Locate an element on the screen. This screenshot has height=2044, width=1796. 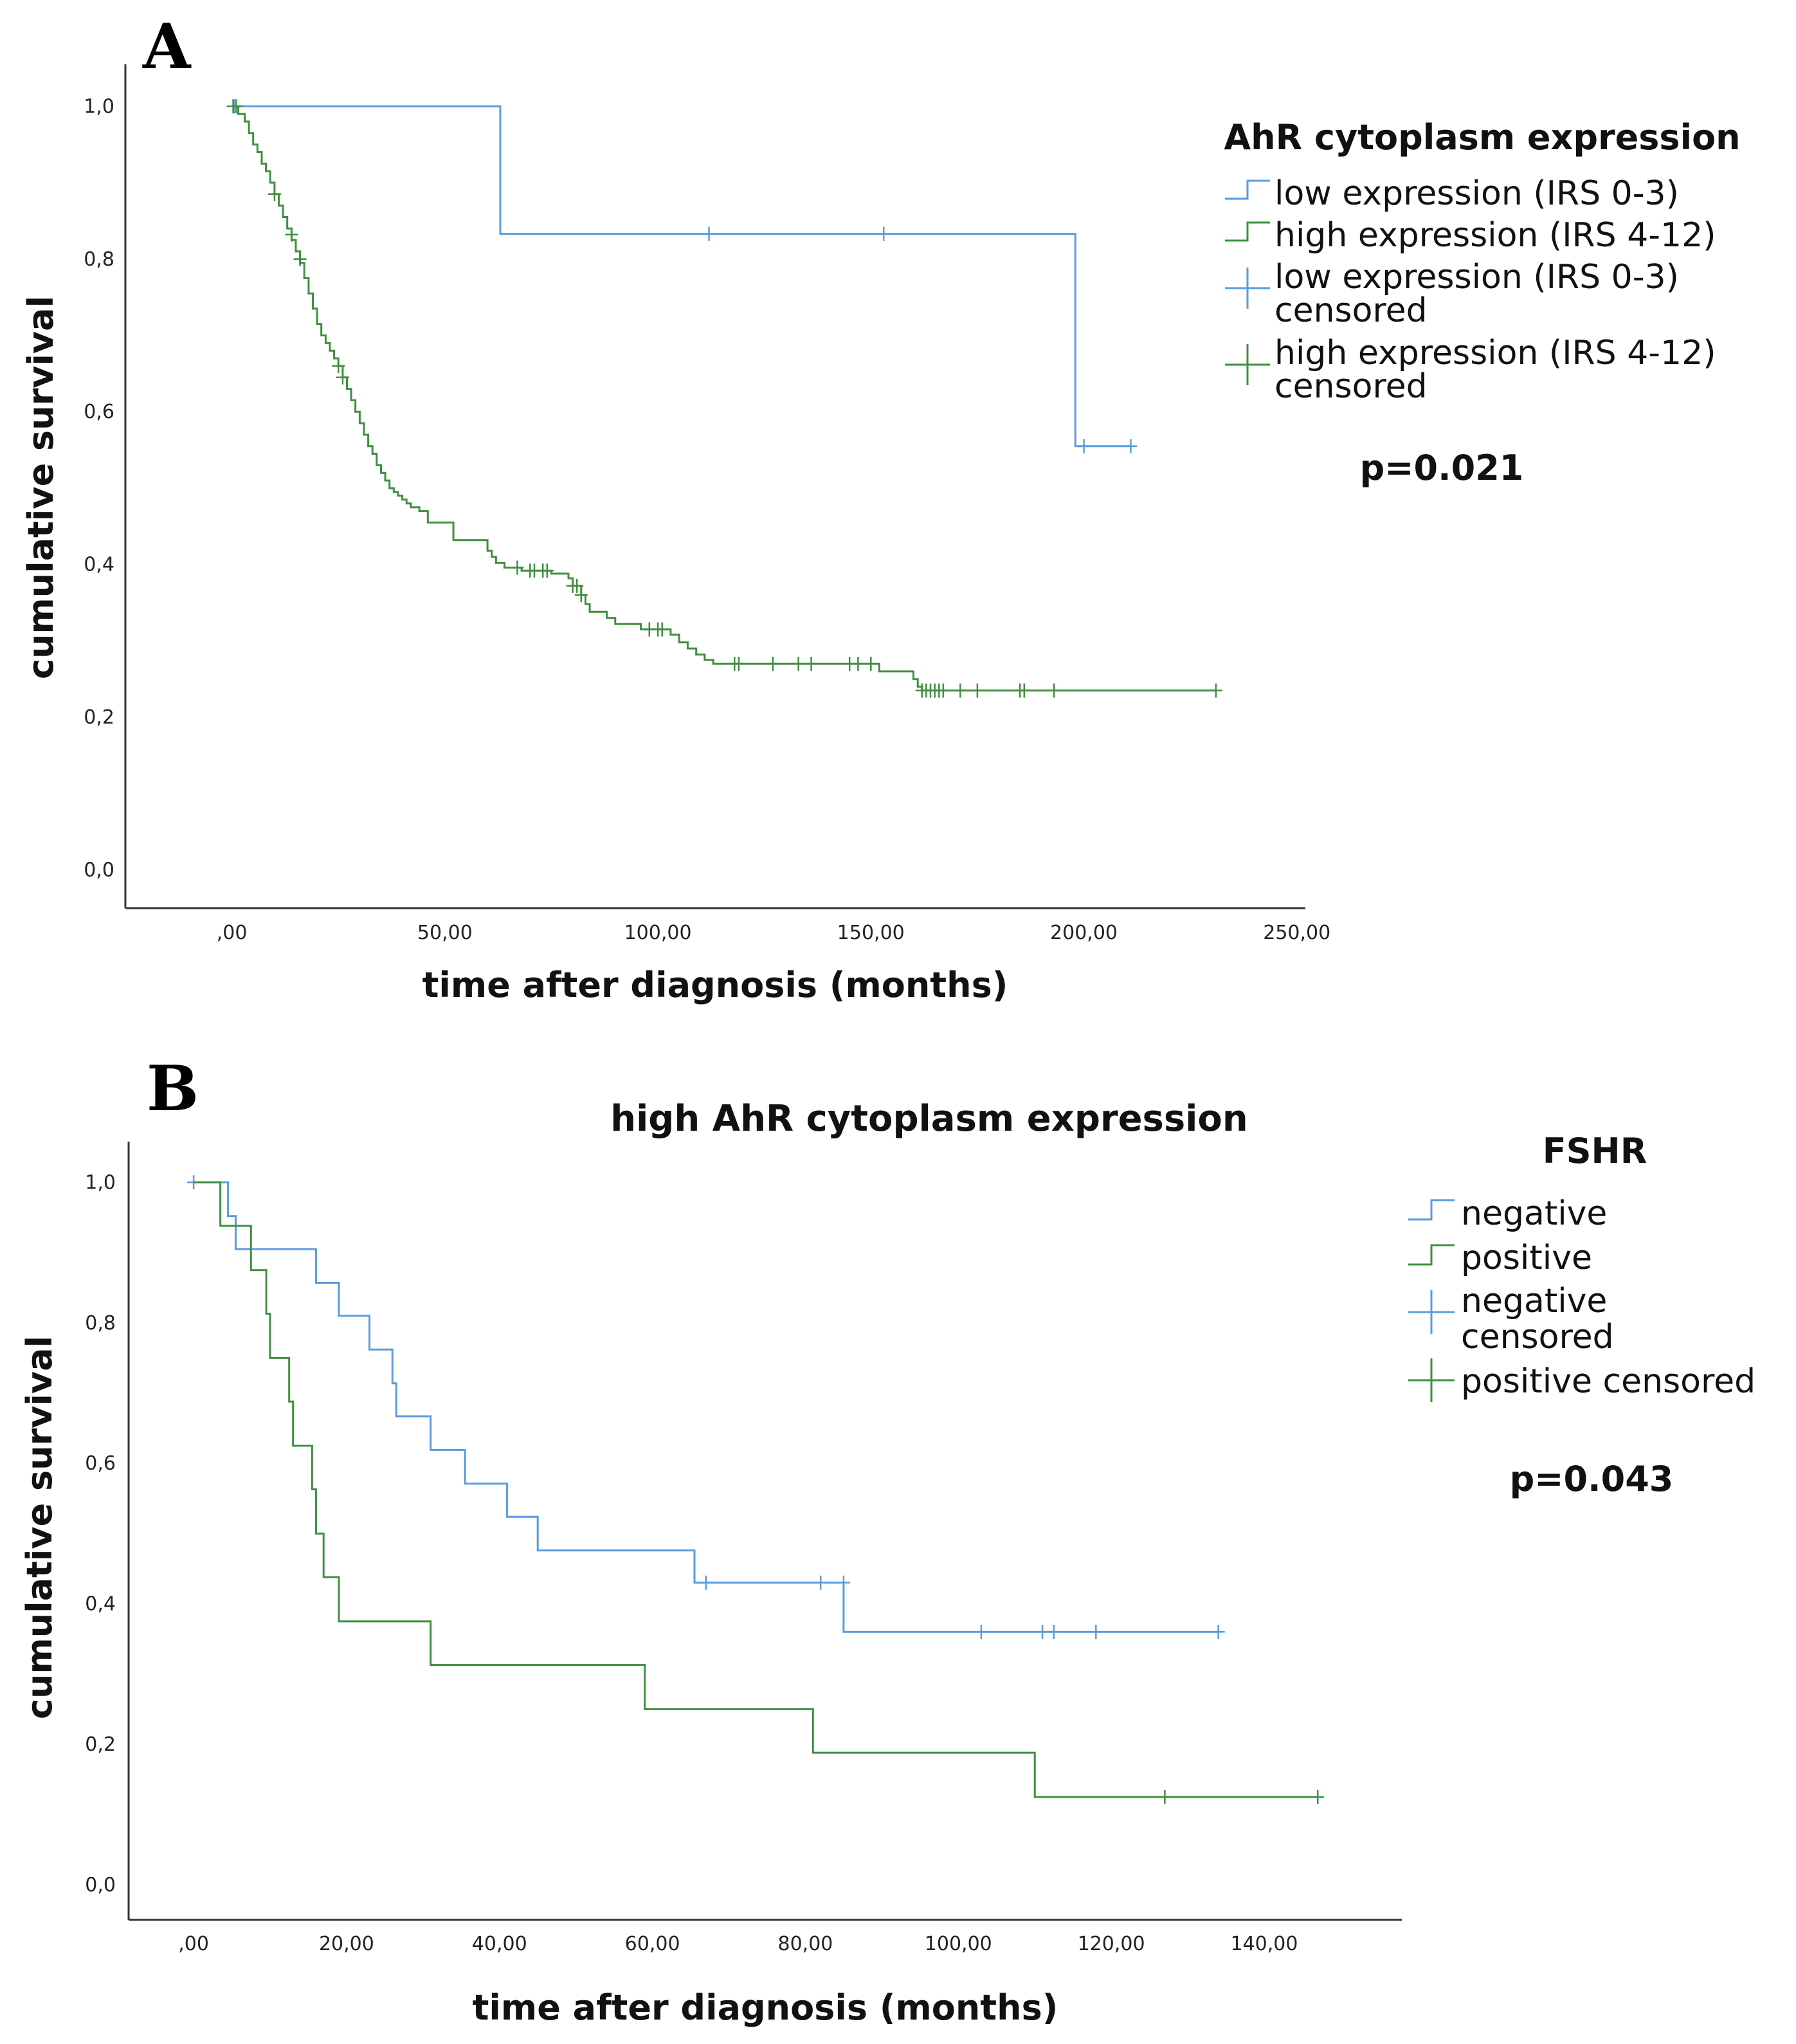
legend-label: low expression (IRS 0-3) is located at coordinates (1476, 193).